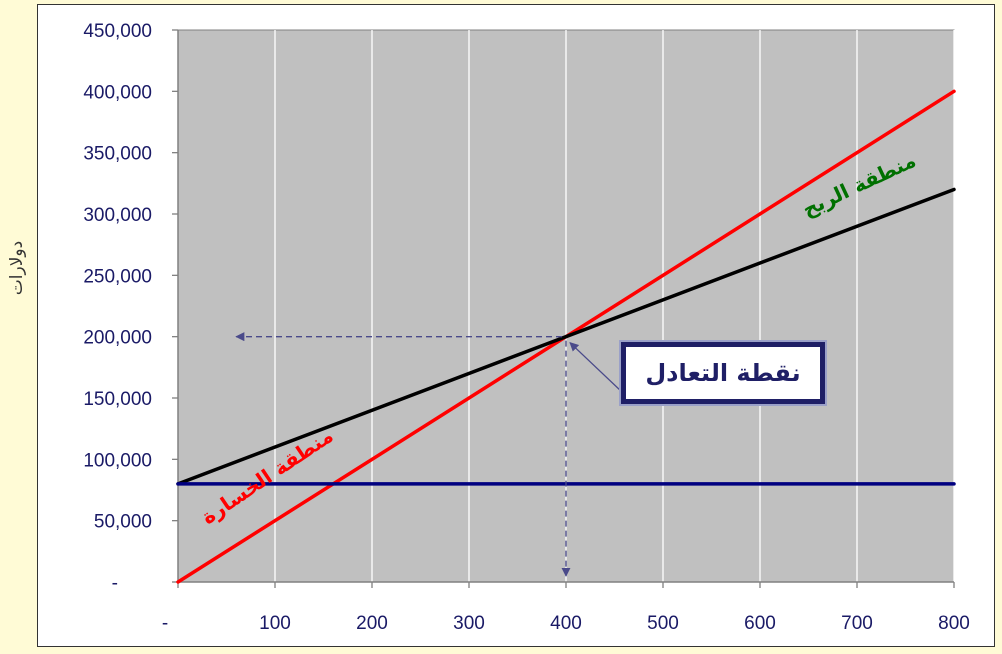 The image size is (1002, 654). What do you see at coordinates (117, 92) in the screenshot?
I see `y-tick-label-400000: 400,000` at bounding box center [117, 92].